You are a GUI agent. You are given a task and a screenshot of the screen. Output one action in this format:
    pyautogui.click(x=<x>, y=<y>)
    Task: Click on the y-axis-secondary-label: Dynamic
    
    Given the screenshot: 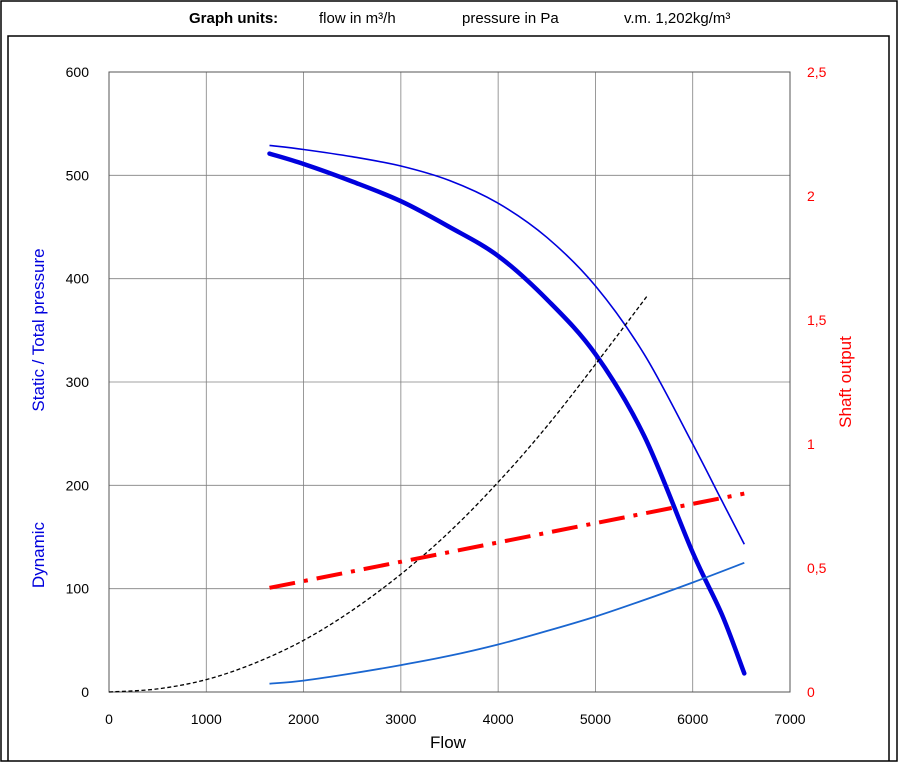 What is the action you would take?
    pyautogui.click(x=38, y=554)
    